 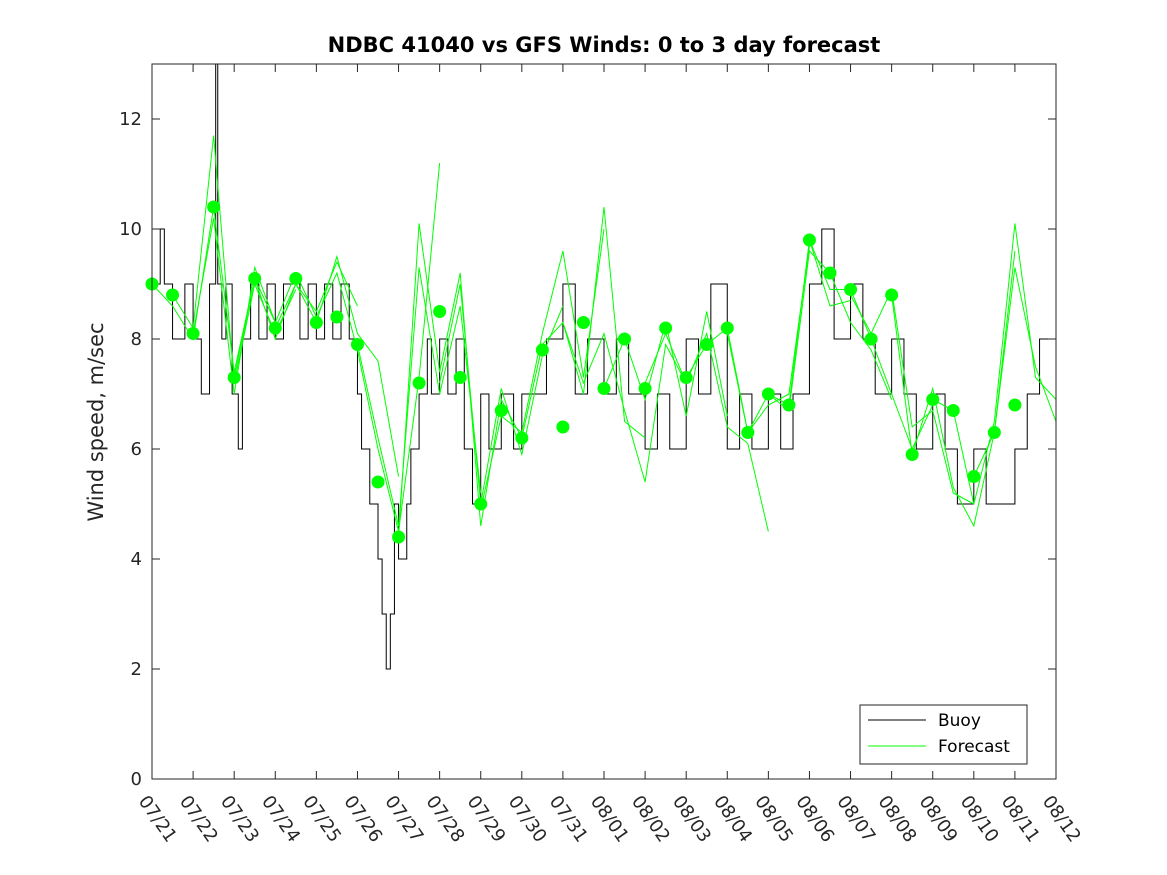 I want to click on legend-buoy-label: Buoy, so click(x=959, y=721).